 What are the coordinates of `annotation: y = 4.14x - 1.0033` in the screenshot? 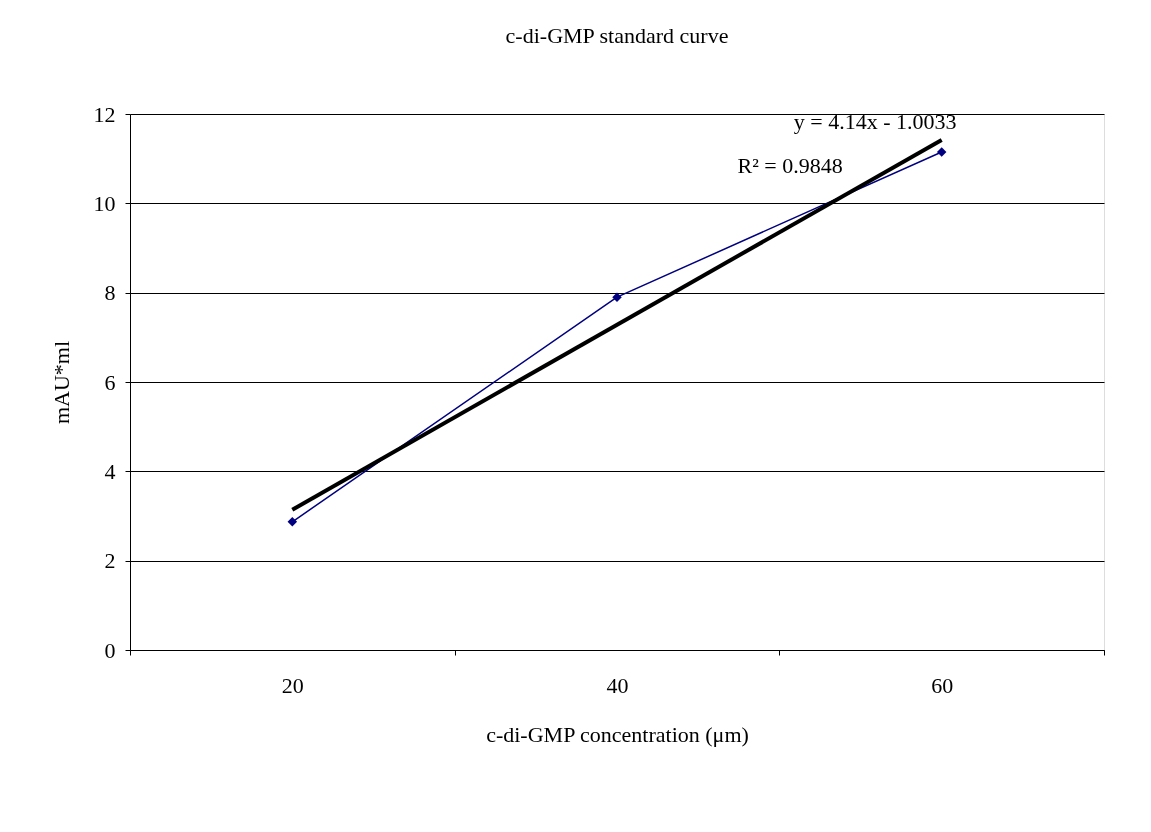 It's located at (875, 121).